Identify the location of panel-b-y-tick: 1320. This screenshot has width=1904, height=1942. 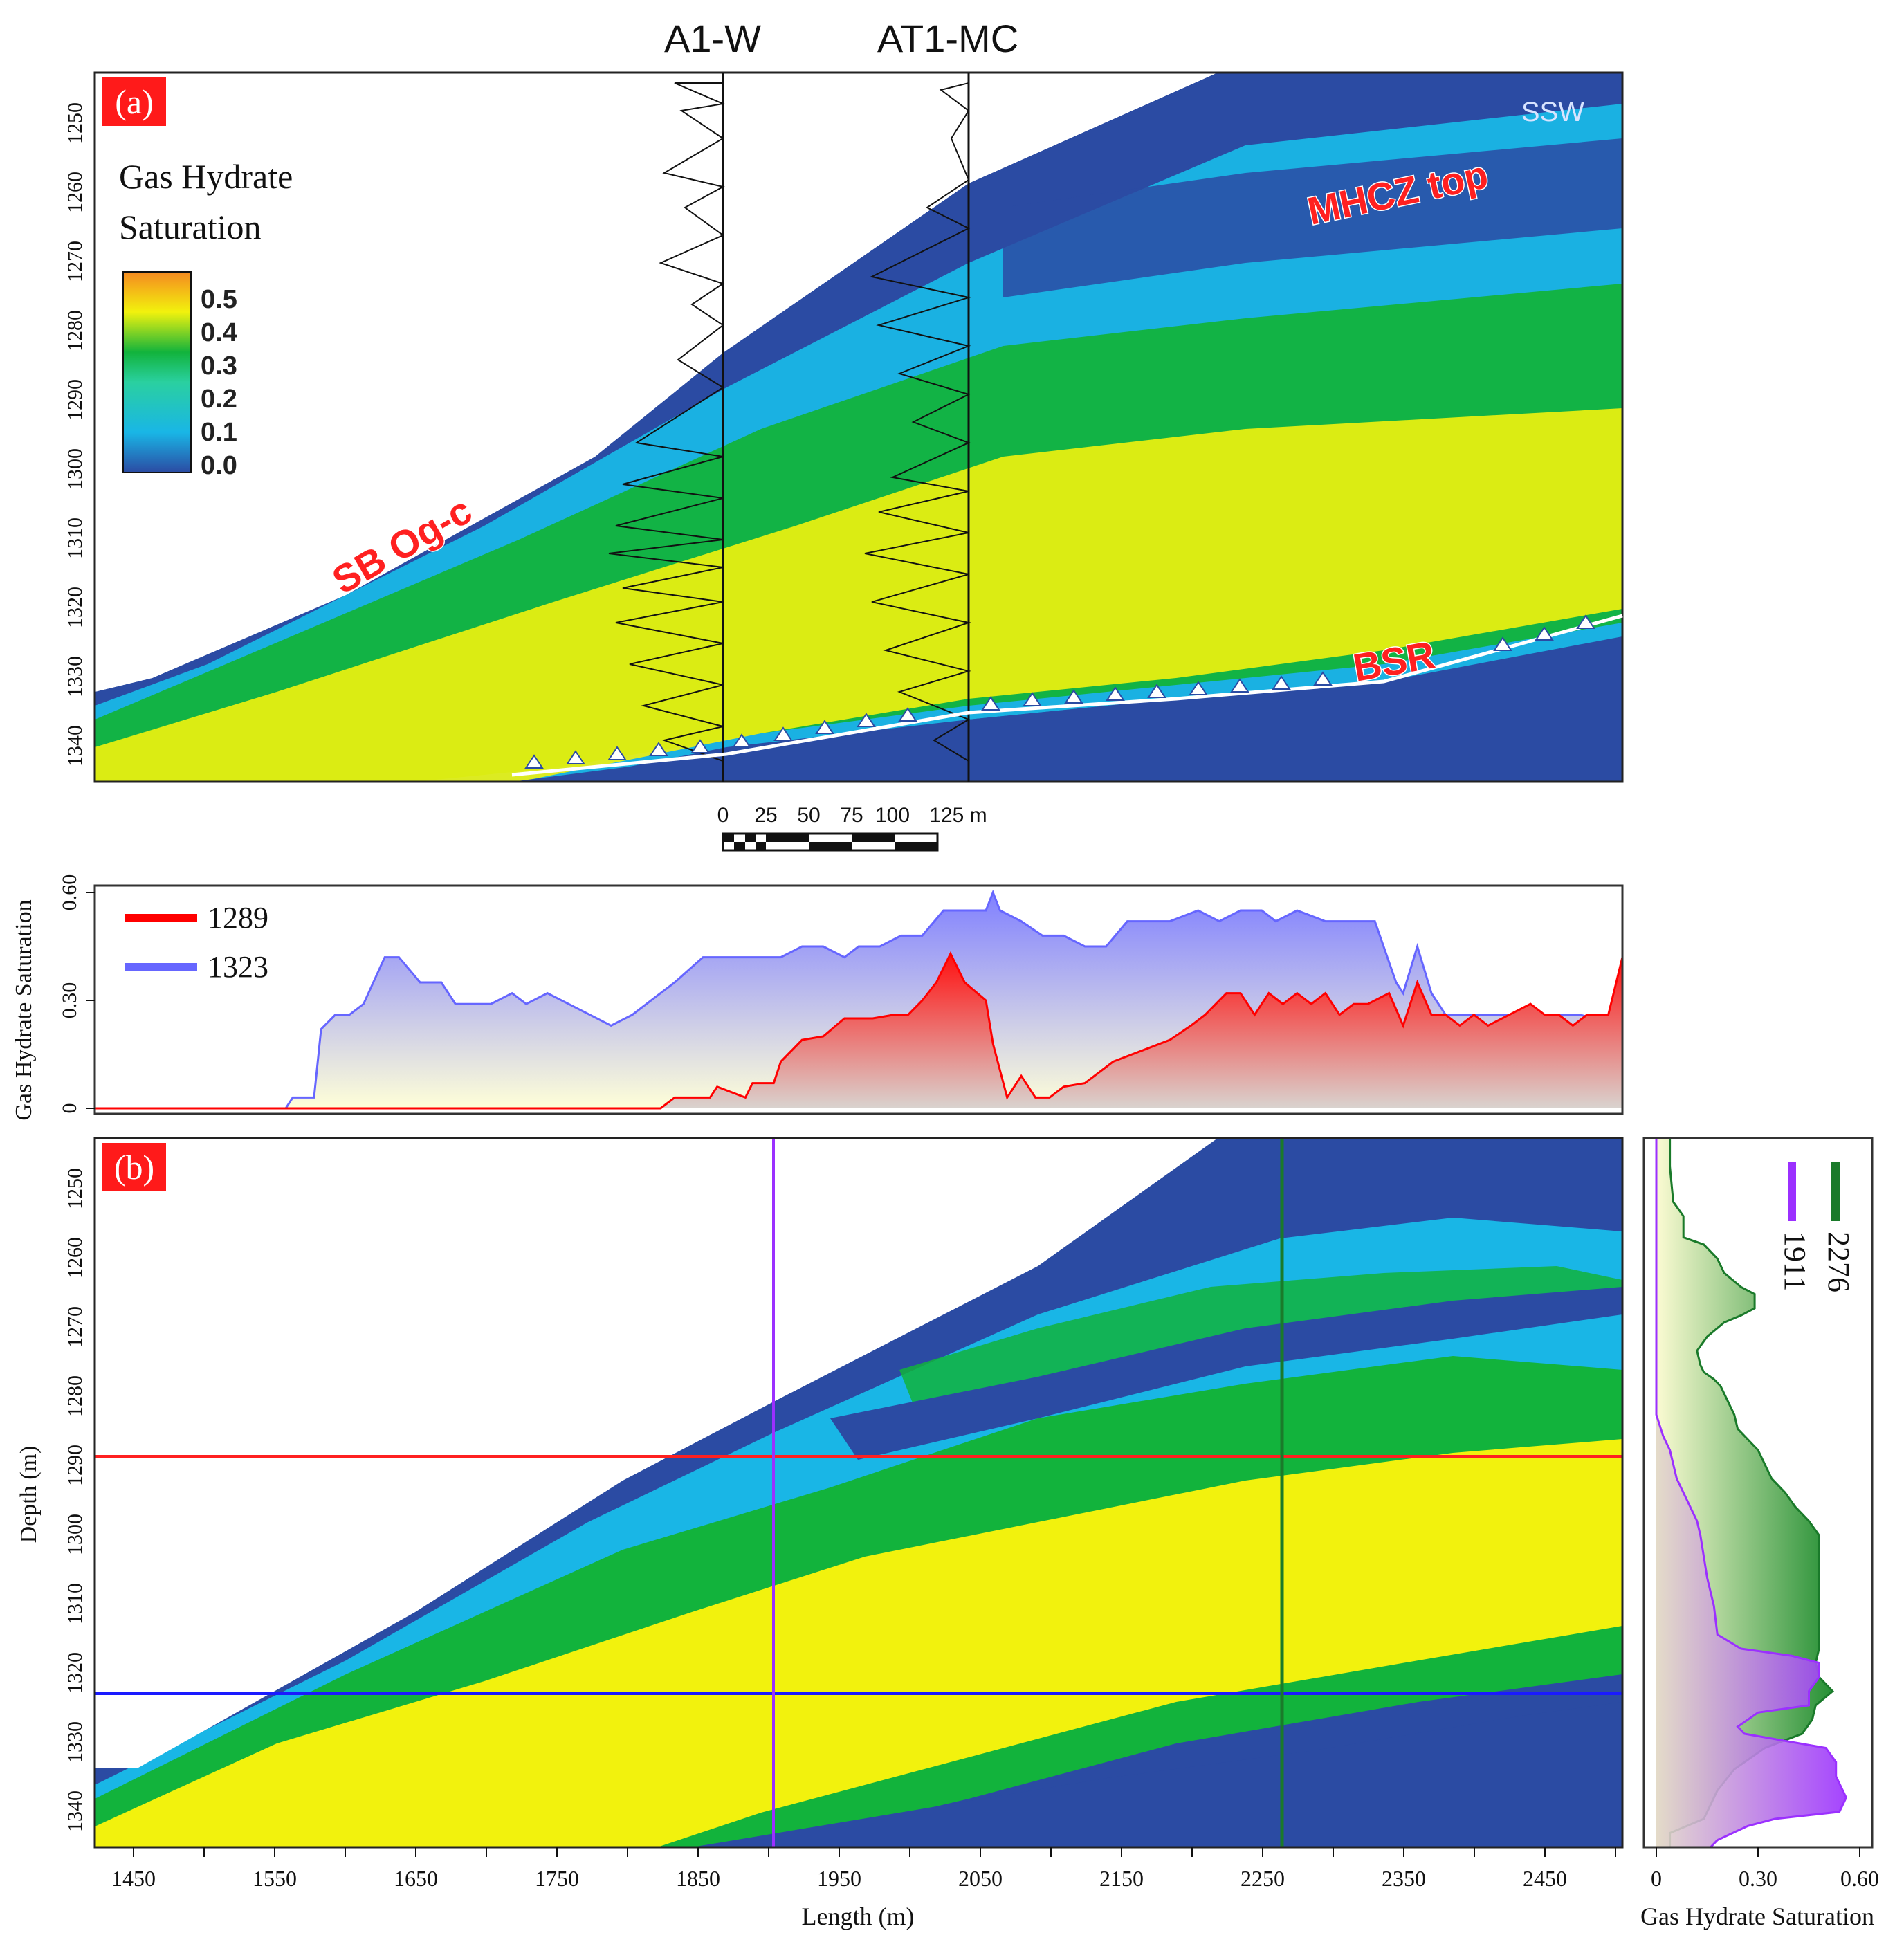
(75, 1673).